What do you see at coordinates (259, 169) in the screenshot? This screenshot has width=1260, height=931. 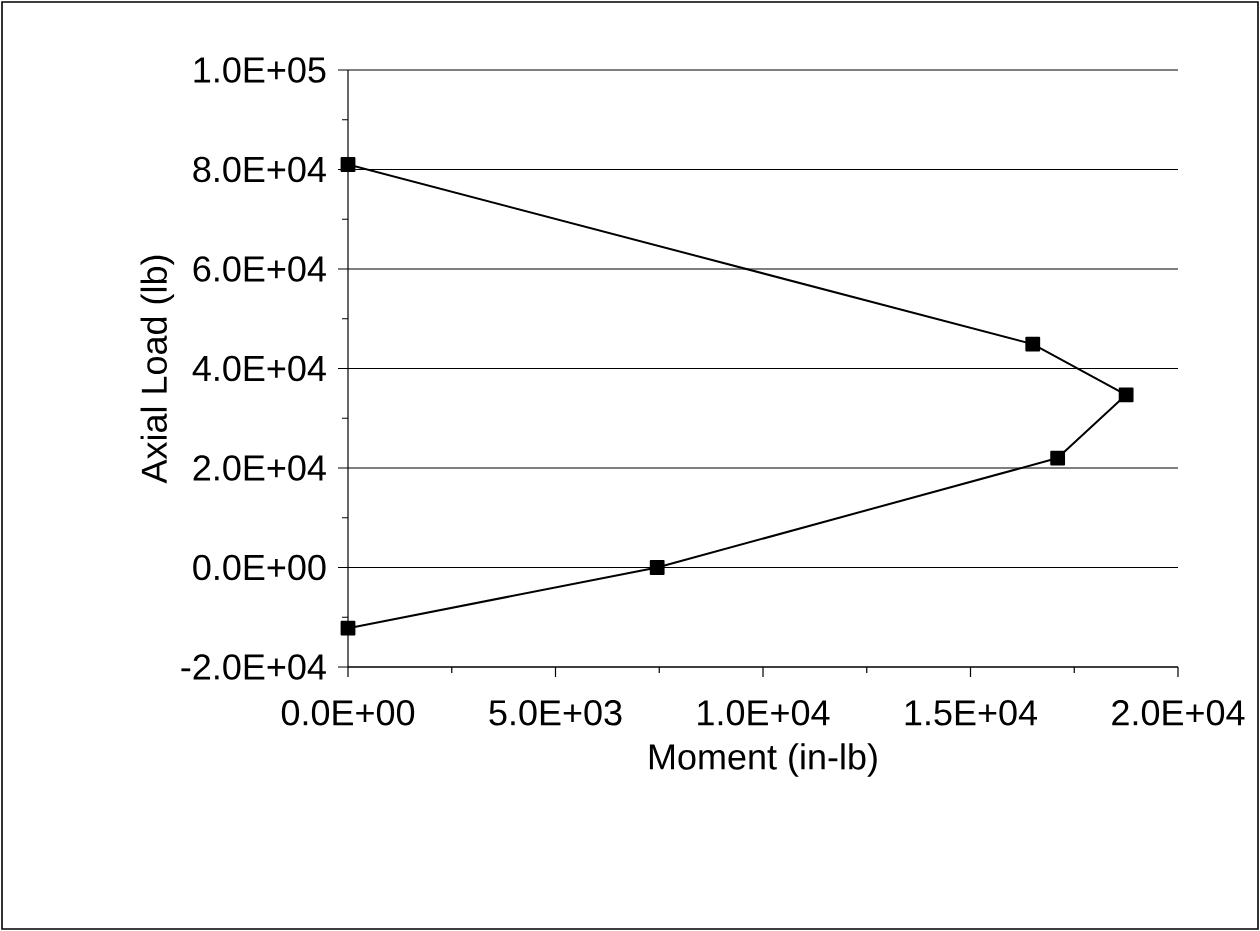 I see `y-tick-label: 8.0E+04` at bounding box center [259, 169].